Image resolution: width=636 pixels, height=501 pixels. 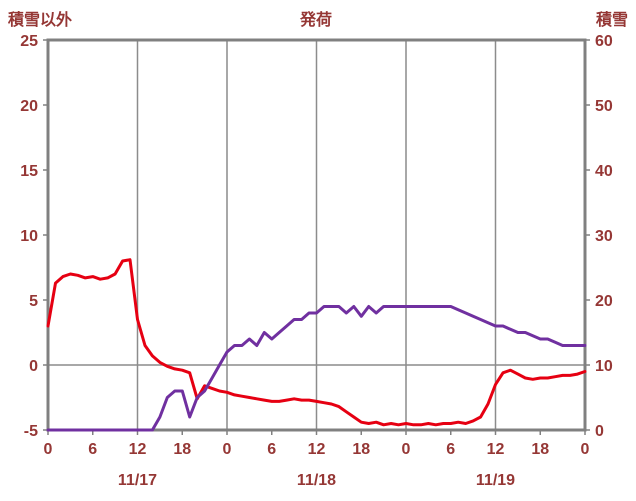 What do you see at coordinates (611, 20) in the screenshot?
I see `right-axis-title: 積雪` at bounding box center [611, 20].